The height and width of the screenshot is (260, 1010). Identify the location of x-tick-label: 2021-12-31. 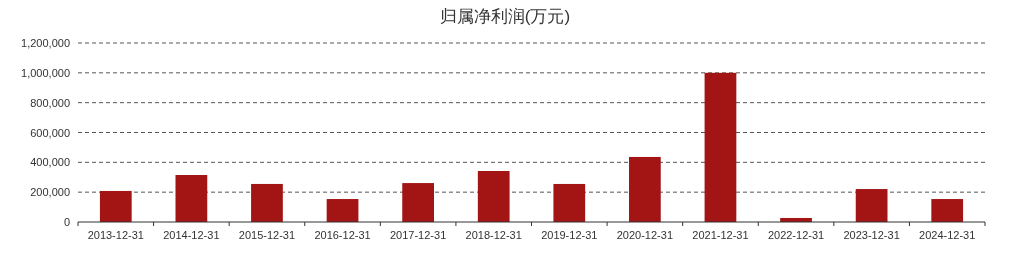
(720, 235).